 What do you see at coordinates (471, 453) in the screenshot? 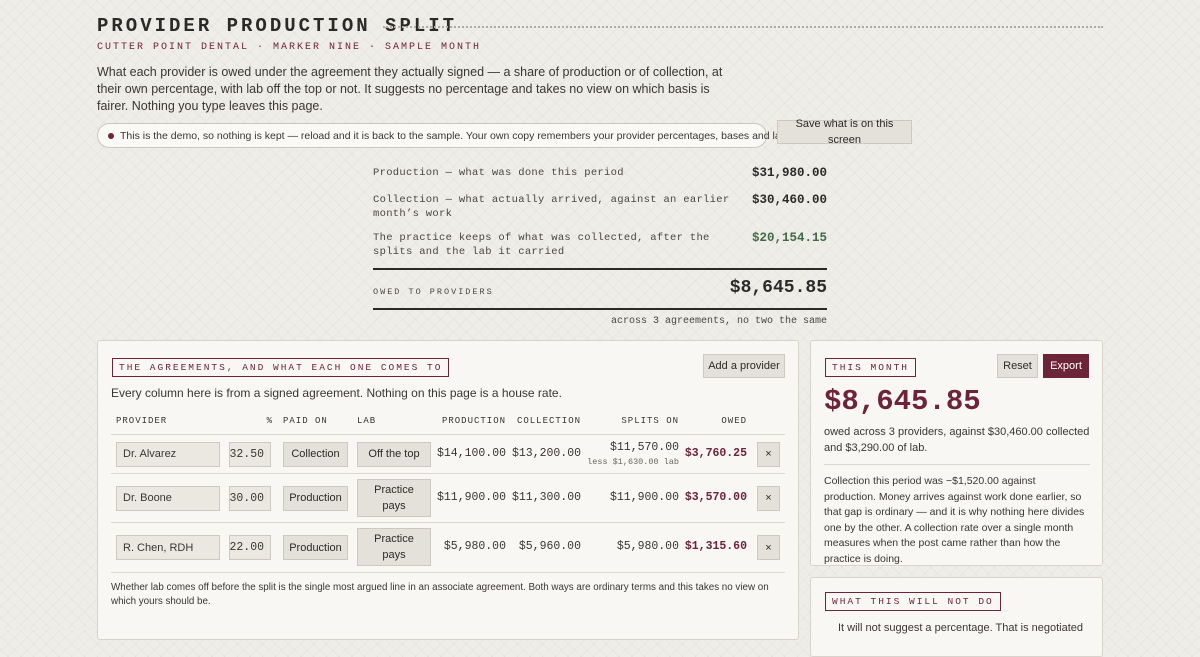
I see `production: $14,100.00` at bounding box center [471, 453].